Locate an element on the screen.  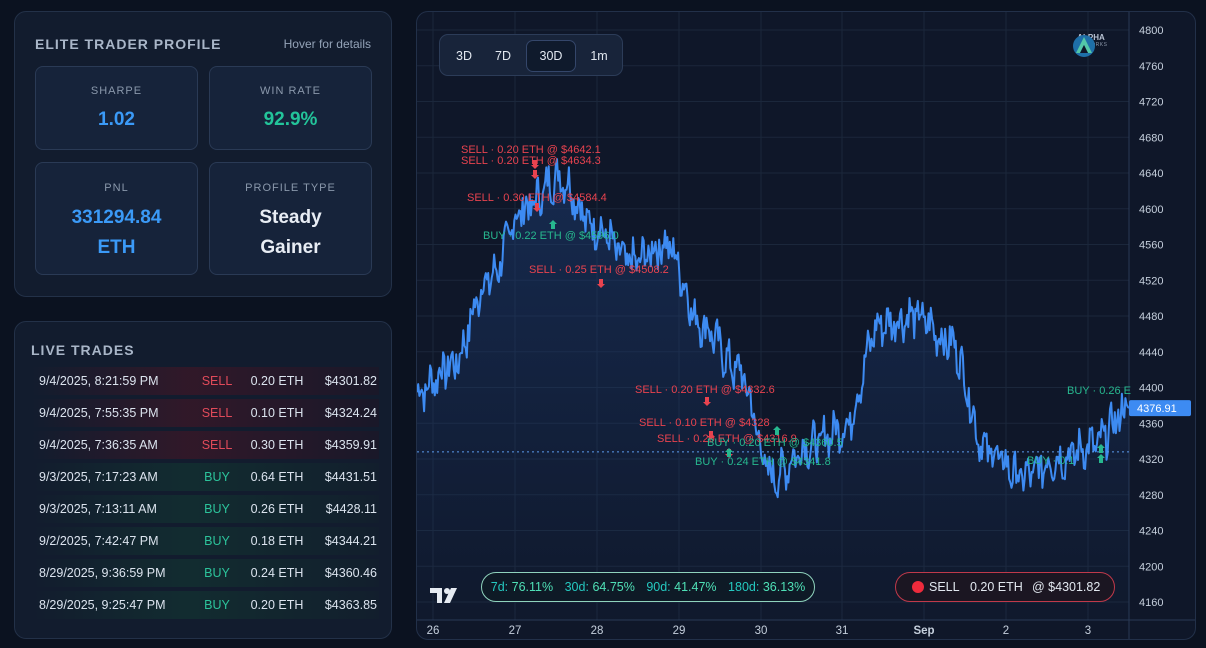
trade-date: 9/3/2025, 7:17:23 AM is located at coordinates (98, 477).